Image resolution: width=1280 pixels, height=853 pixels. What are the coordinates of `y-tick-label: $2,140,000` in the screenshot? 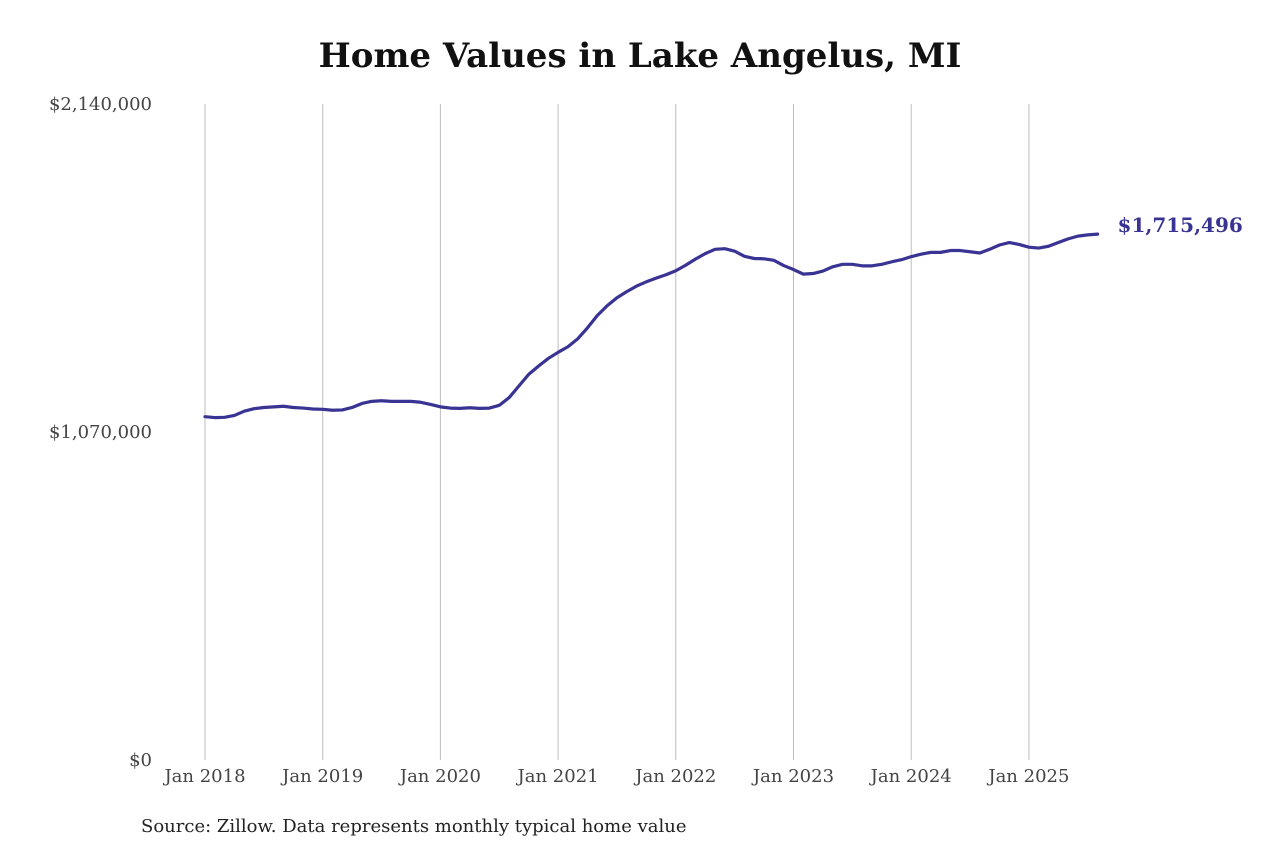 It's located at (100, 104).